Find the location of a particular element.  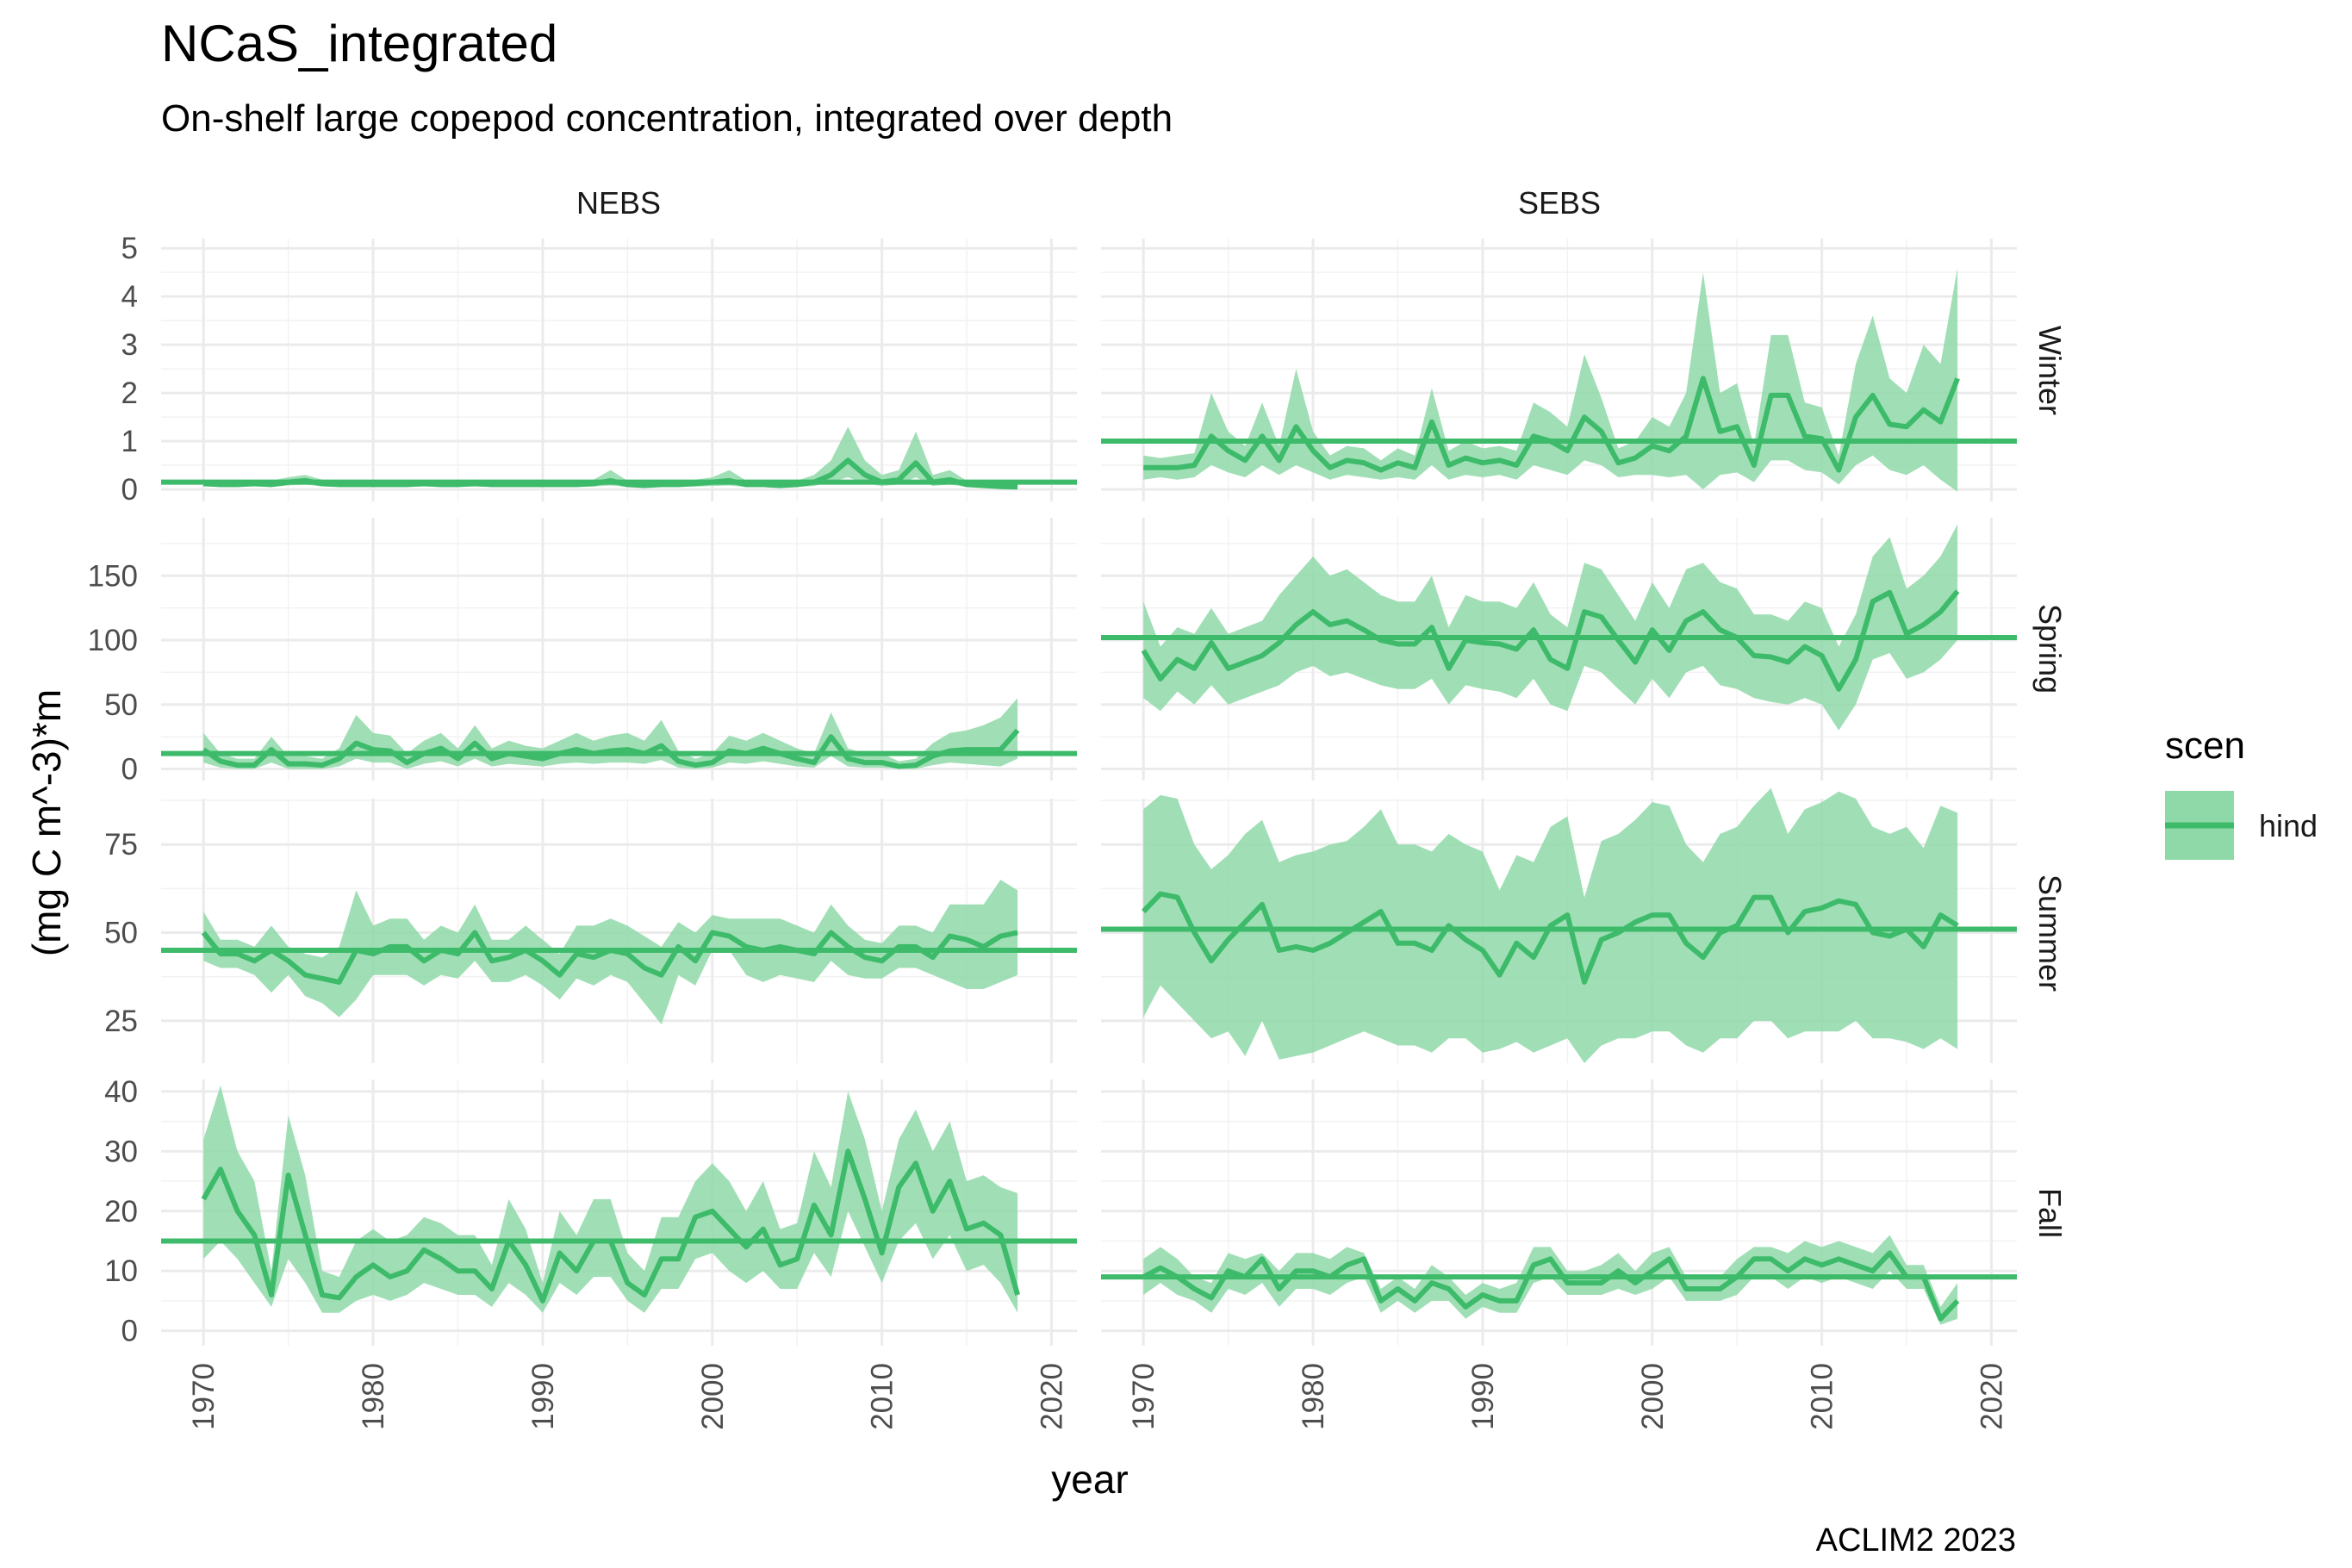

series-line-nebs-fall is located at coordinates (610, 1226).